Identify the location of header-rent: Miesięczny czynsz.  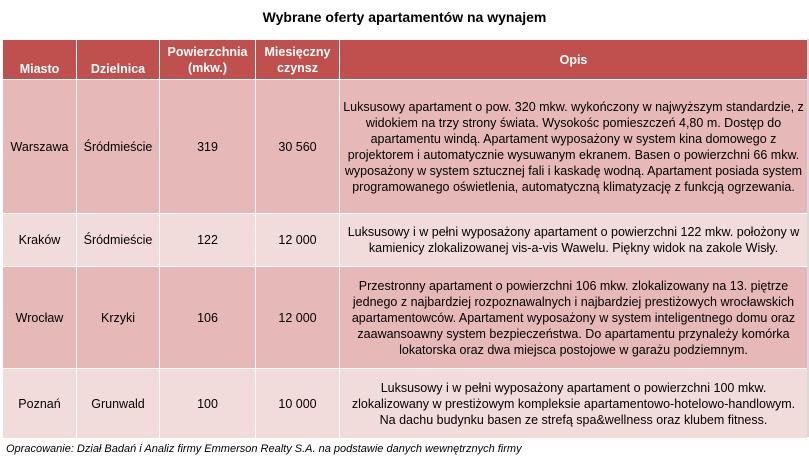
(297, 59).